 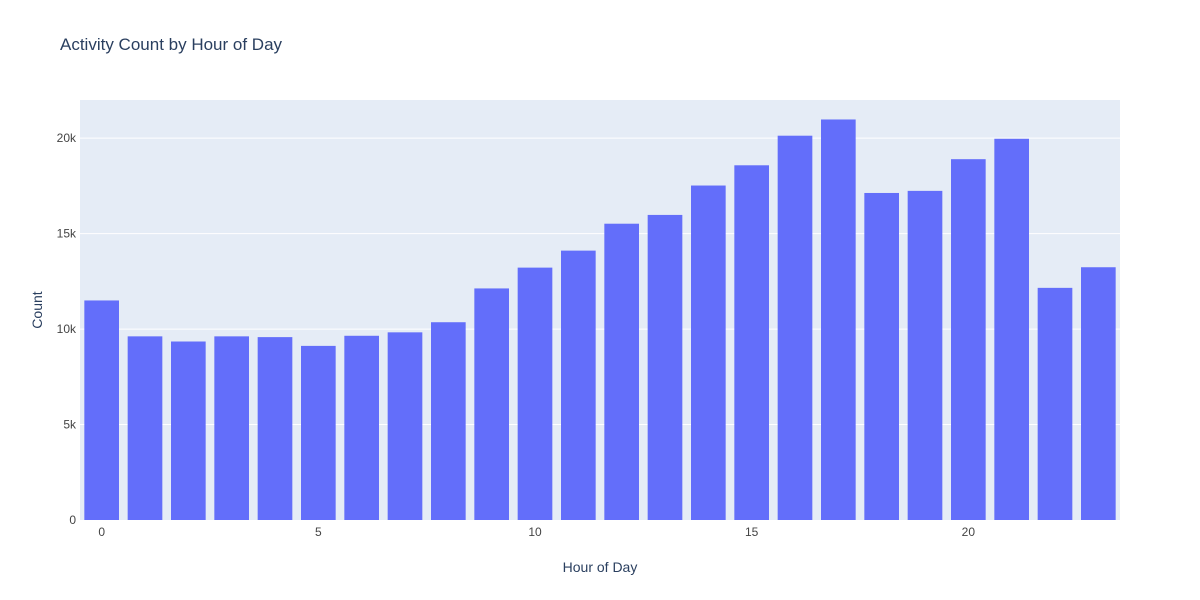 I want to click on y-tick-label: 5k, so click(x=70, y=425).